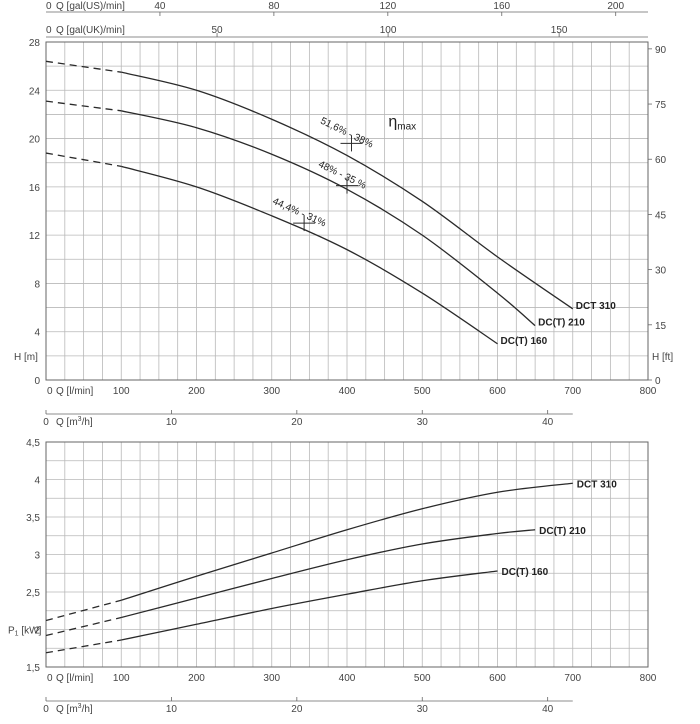 This screenshot has height=724, width=700. I want to click on head-top-uk-axis: 50 100 150 0 Q [gal(UK)/min], so click(347, 31).